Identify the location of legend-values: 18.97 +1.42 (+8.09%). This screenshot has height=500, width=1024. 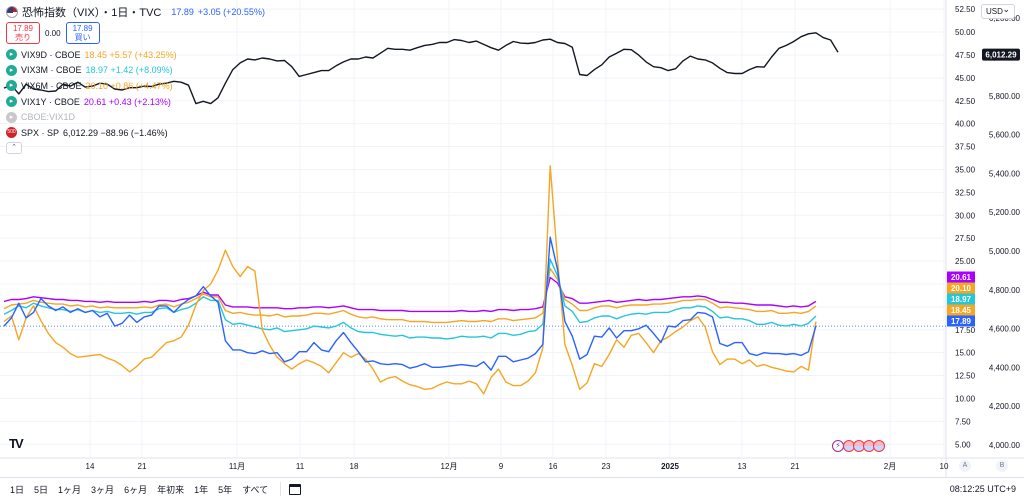
(129, 70).